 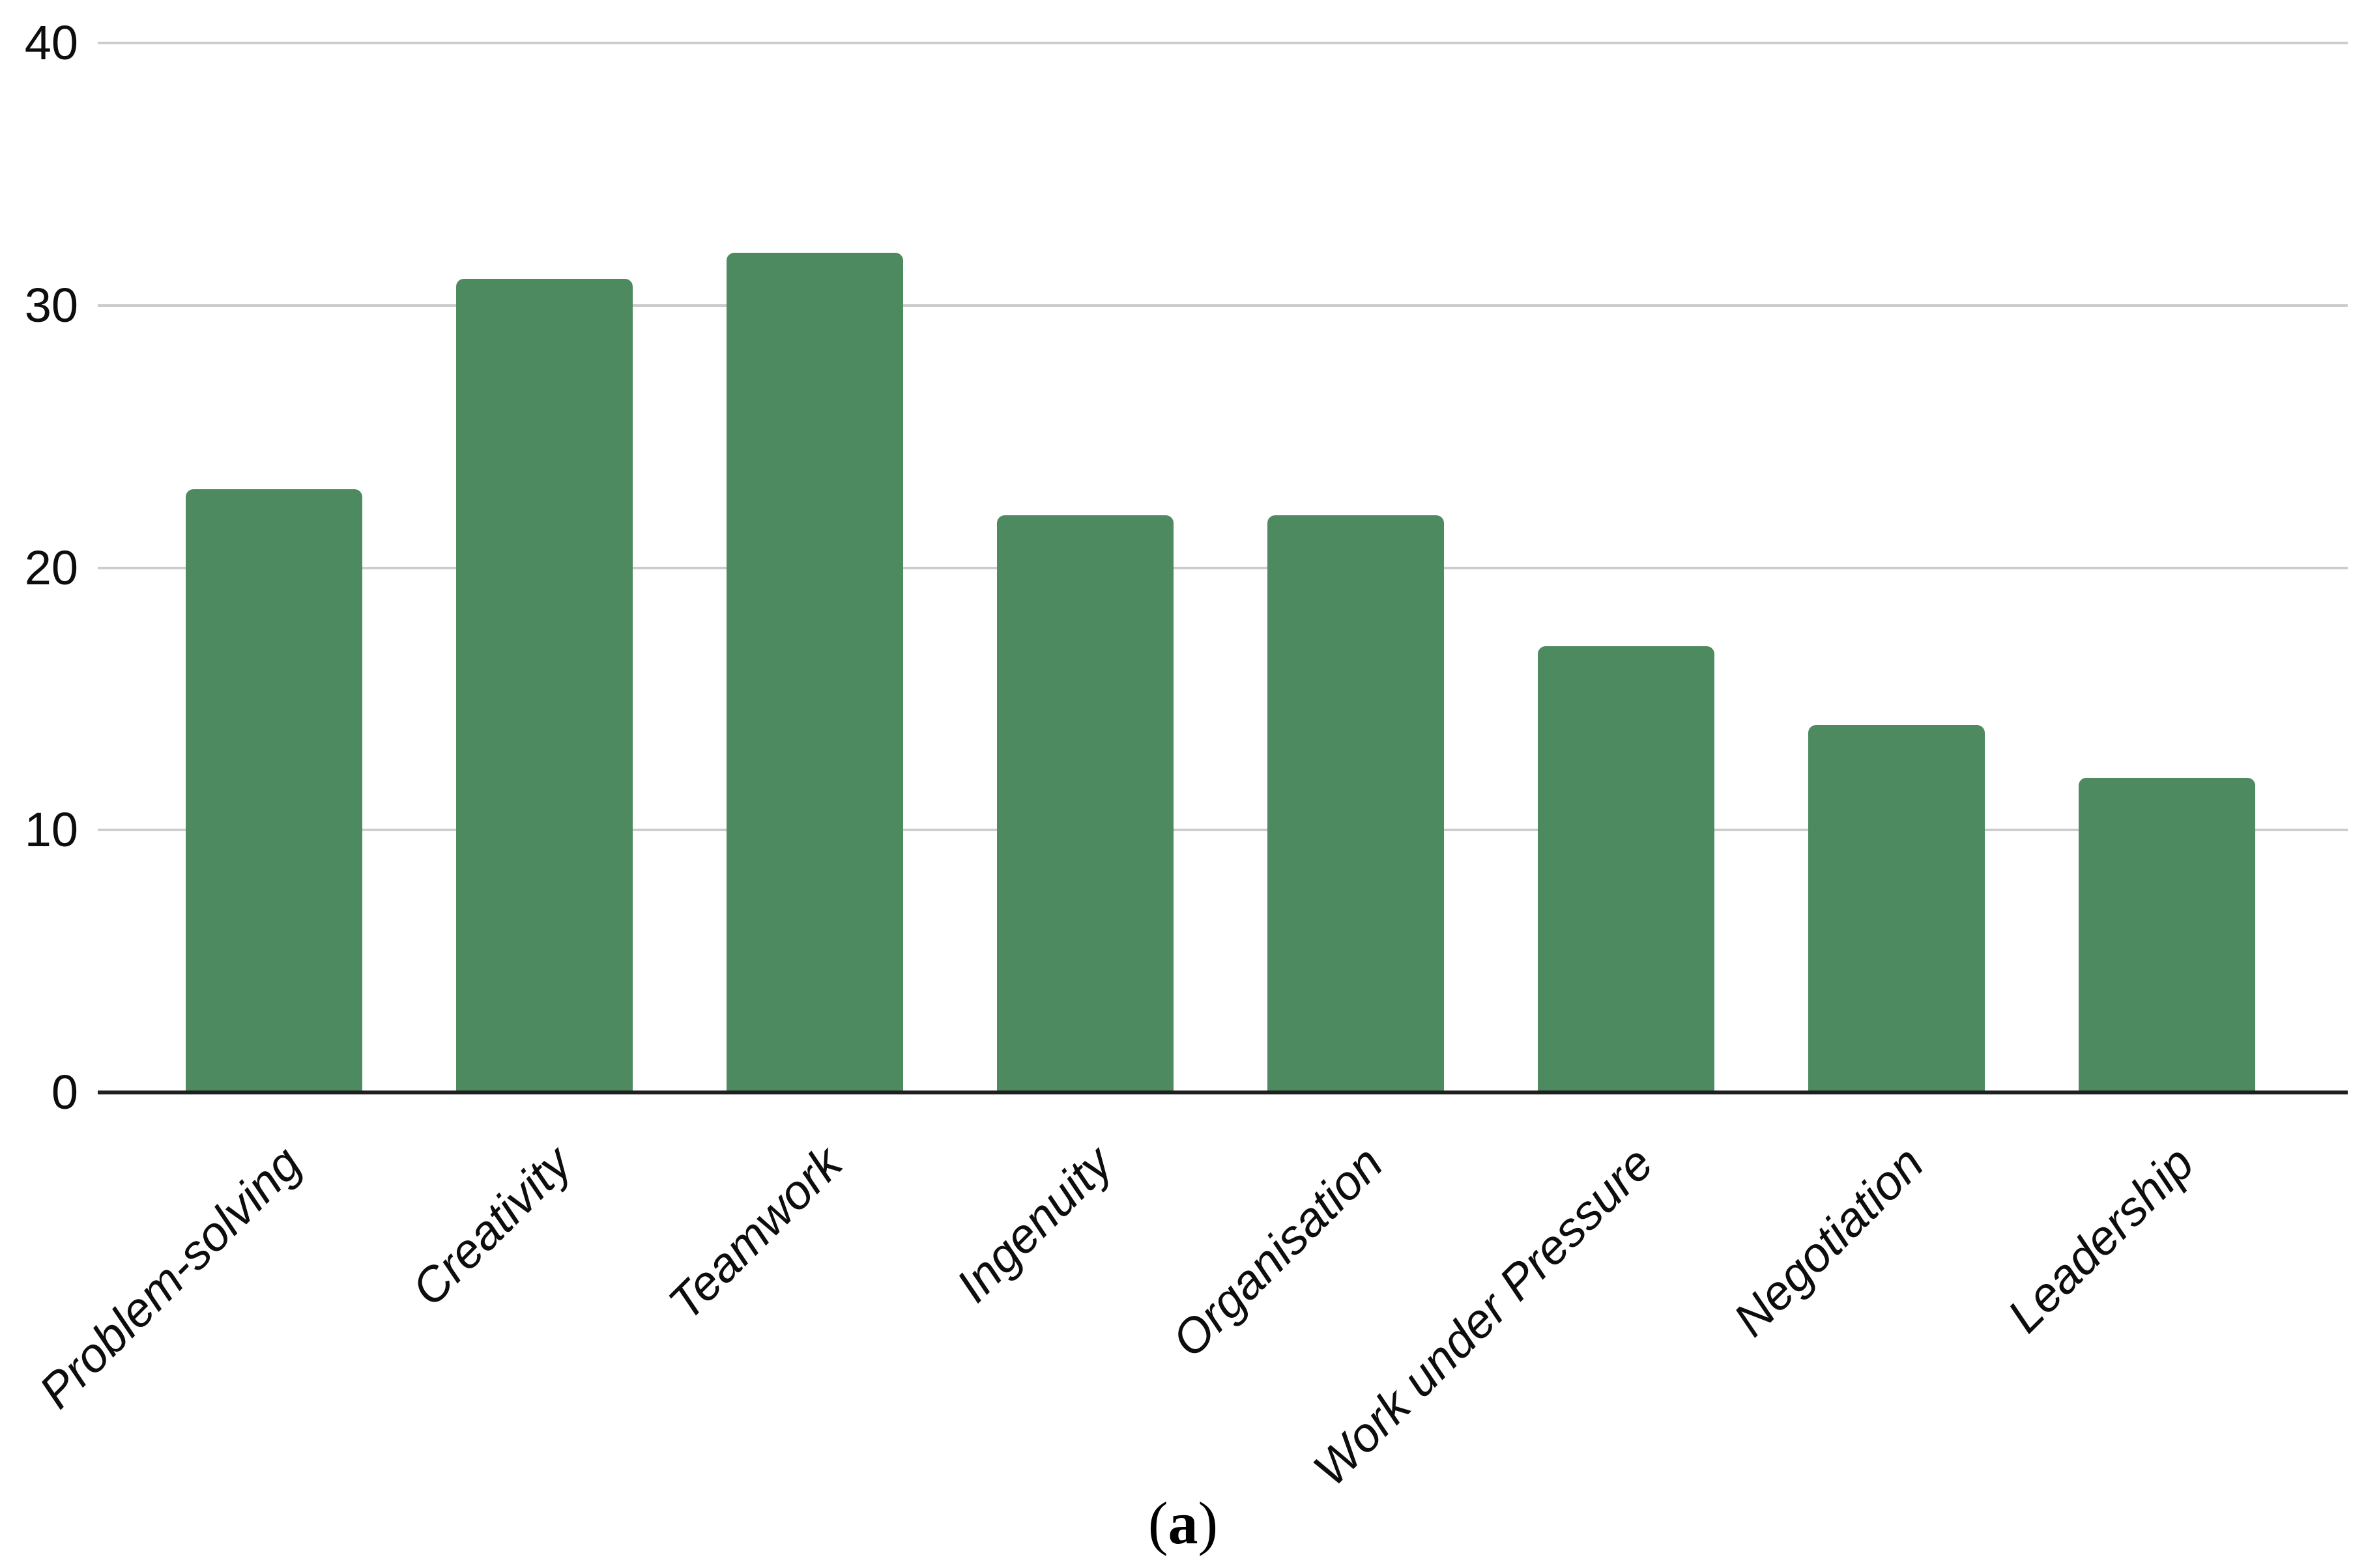 I want to click on bar-organisation, so click(x=1356, y=803).